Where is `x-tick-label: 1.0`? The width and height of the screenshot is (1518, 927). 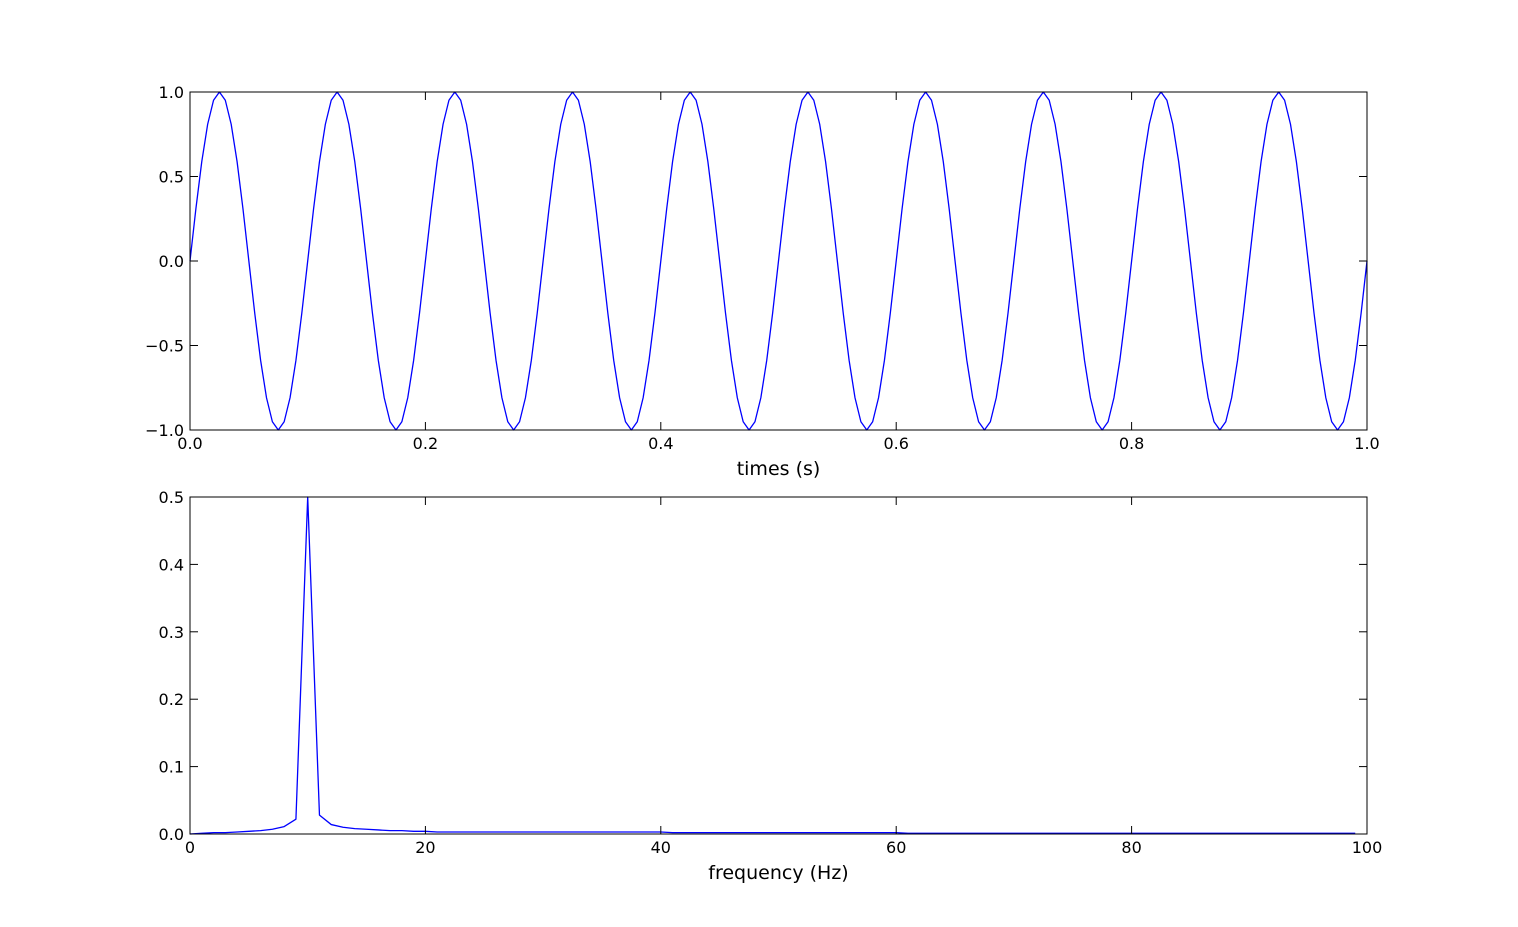 x-tick-label: 1.0 is located at coordinates (1366, 443).